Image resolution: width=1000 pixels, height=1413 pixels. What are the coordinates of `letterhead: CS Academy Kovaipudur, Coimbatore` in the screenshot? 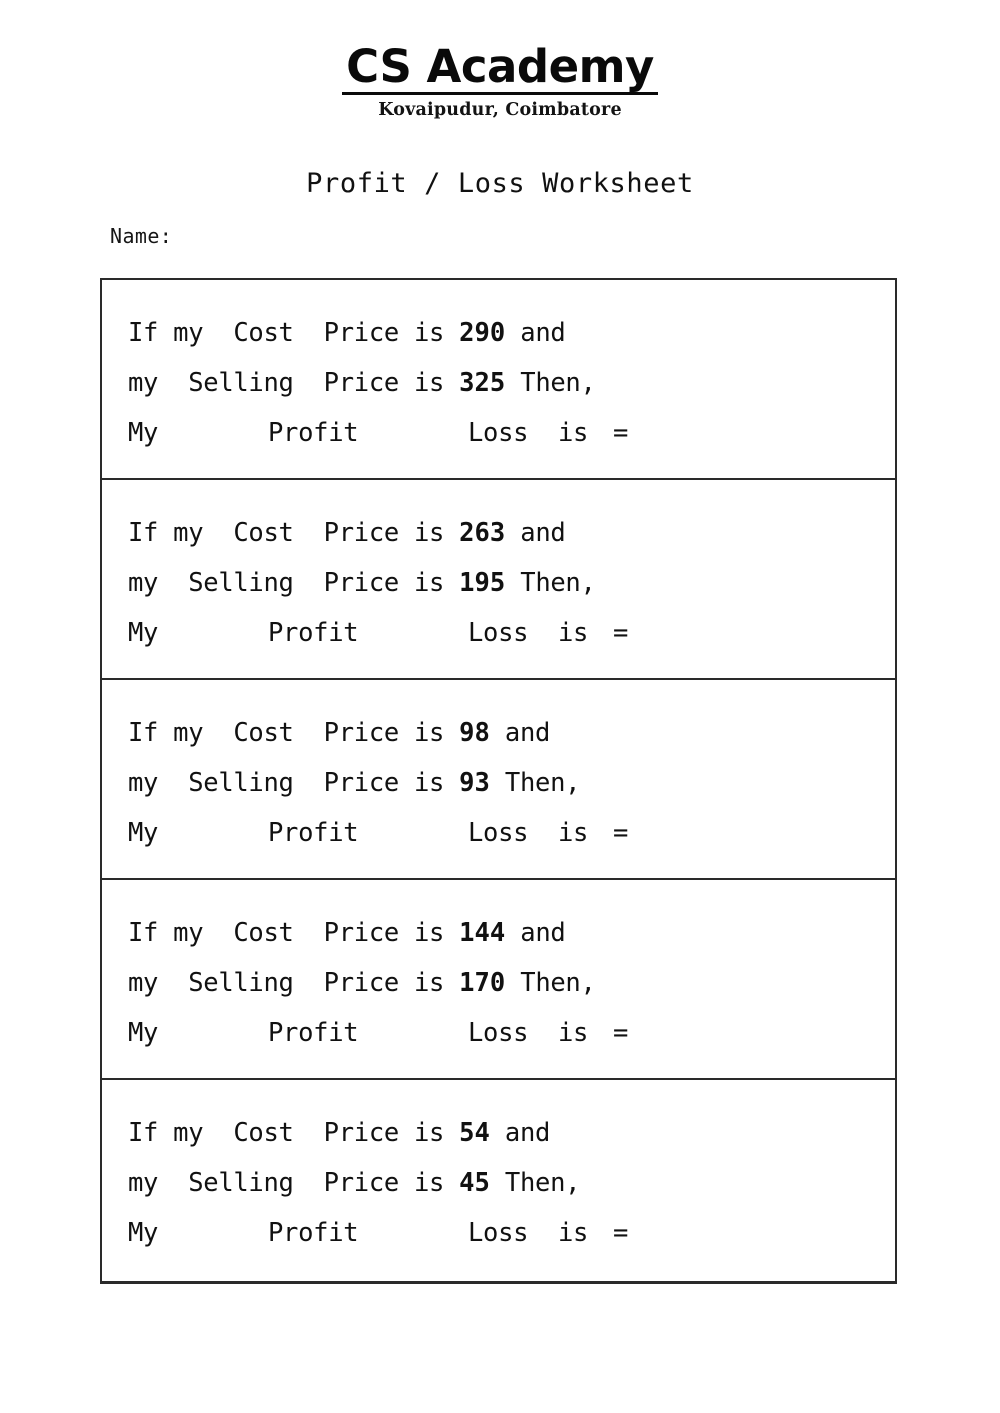 It's located at (500, 82).